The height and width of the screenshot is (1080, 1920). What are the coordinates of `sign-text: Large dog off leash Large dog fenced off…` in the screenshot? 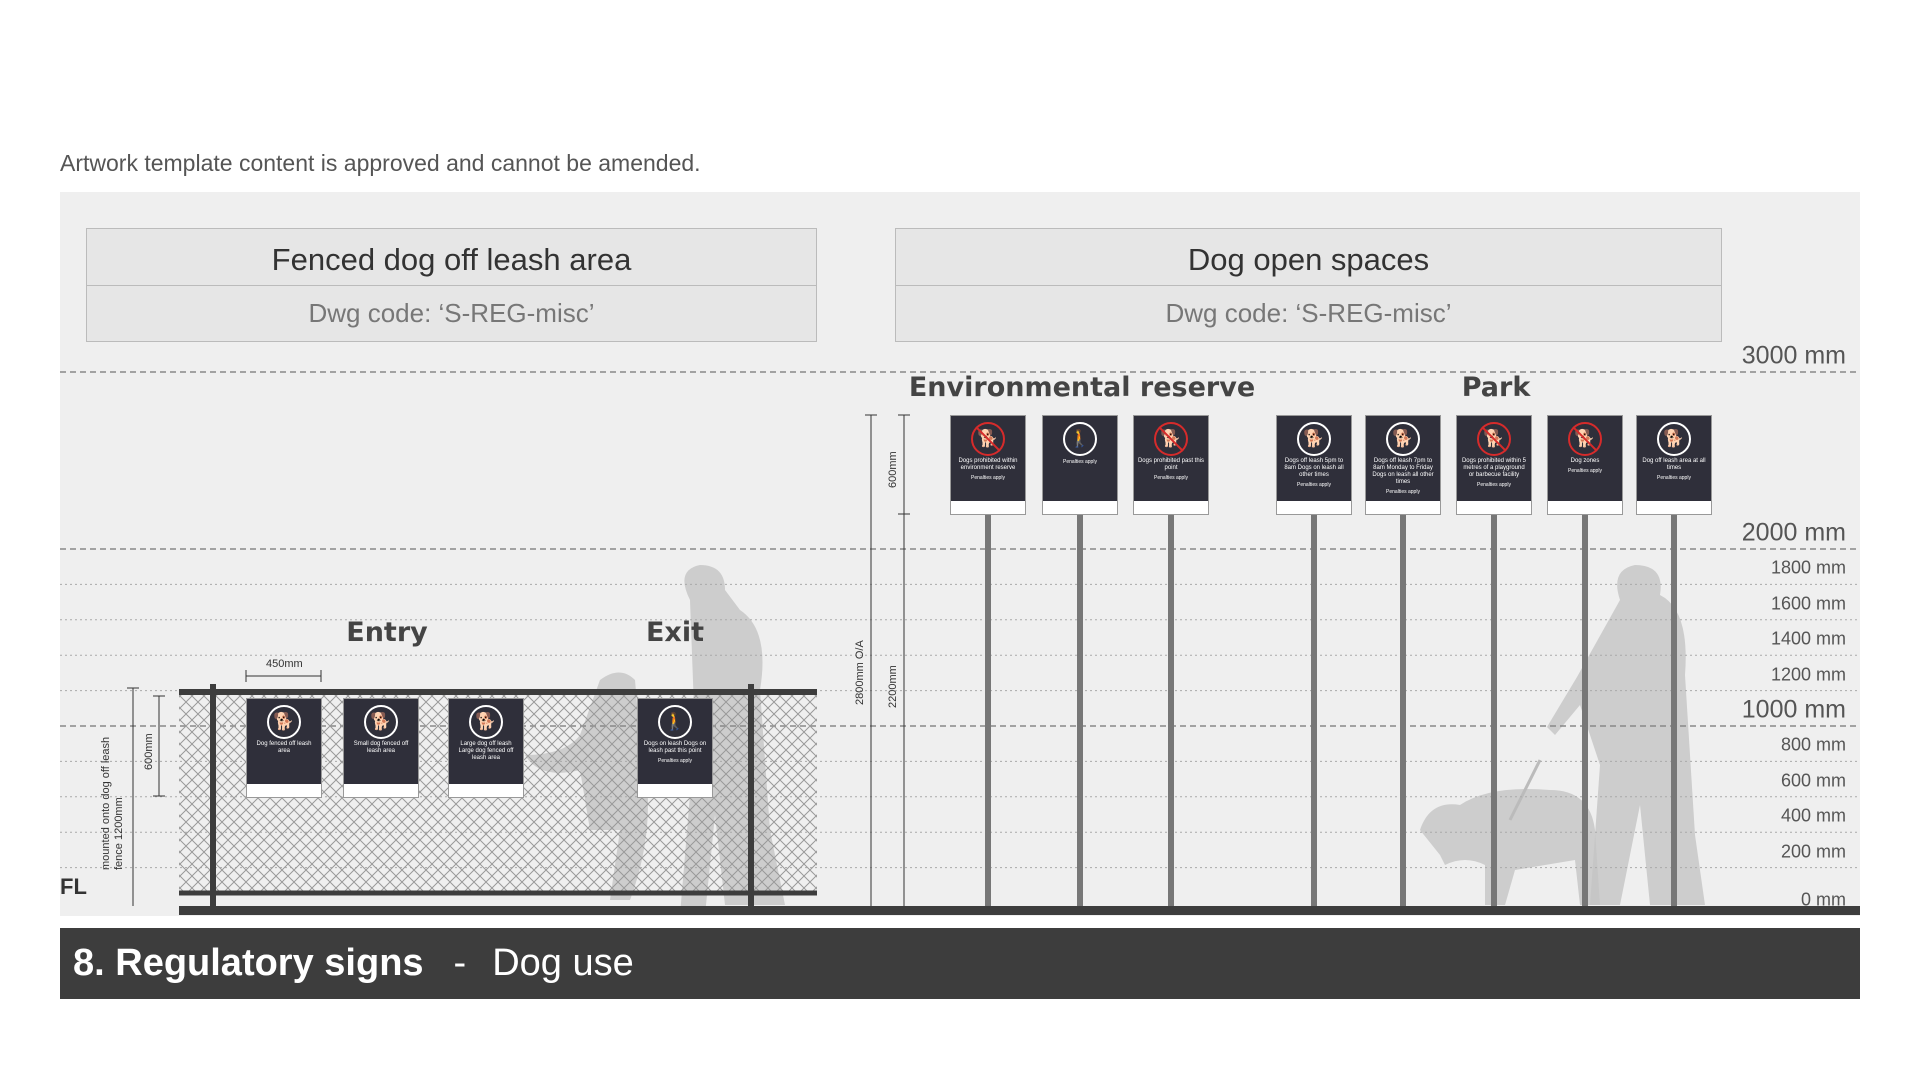 It's located at (486, 751).